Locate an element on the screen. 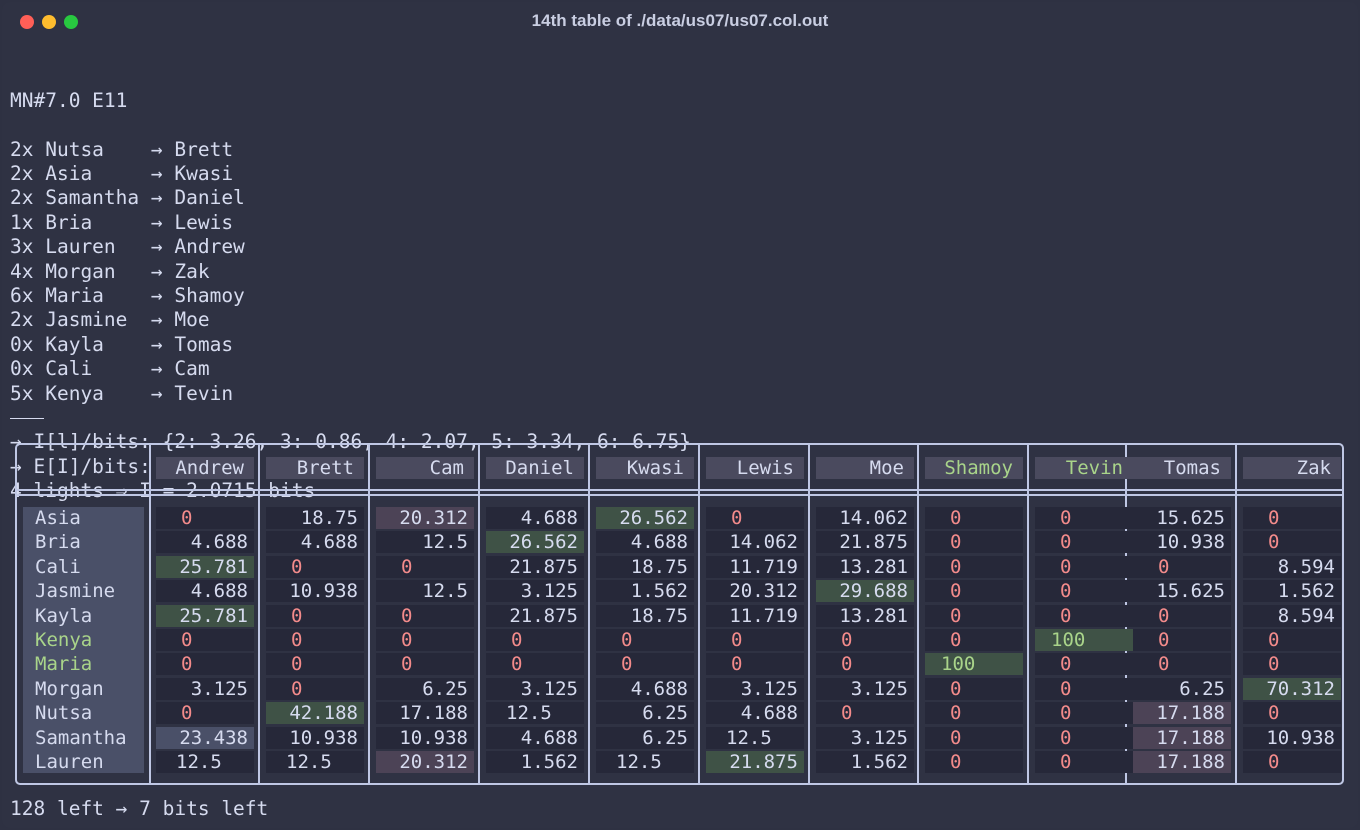 This screenshot has width=1360, height=830. column-header-tevin: Tevin is located at coordinates (1084, 468).